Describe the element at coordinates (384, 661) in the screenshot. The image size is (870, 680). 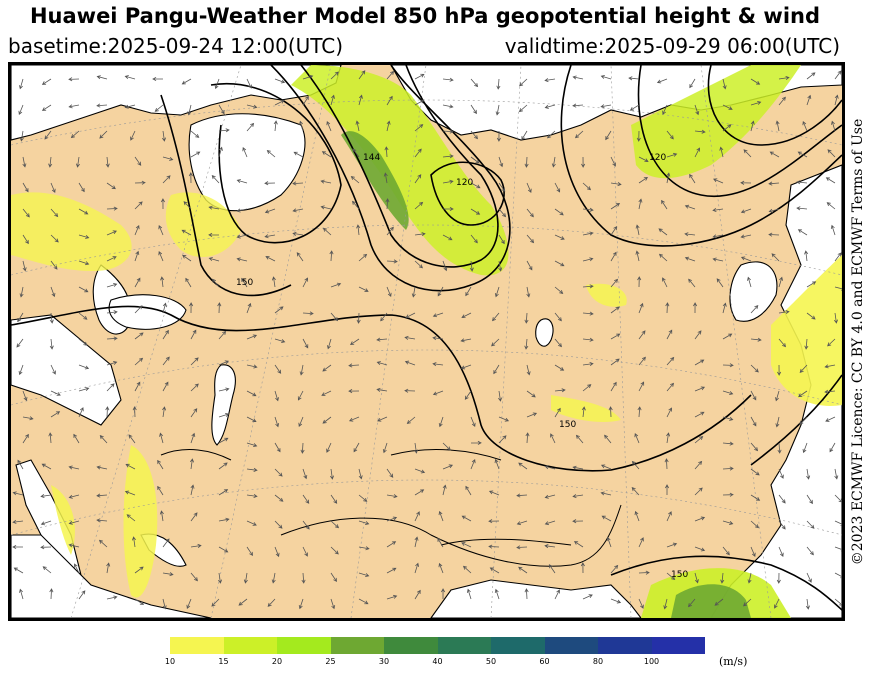
I see `colorbar-tick-label: 30` at that location.